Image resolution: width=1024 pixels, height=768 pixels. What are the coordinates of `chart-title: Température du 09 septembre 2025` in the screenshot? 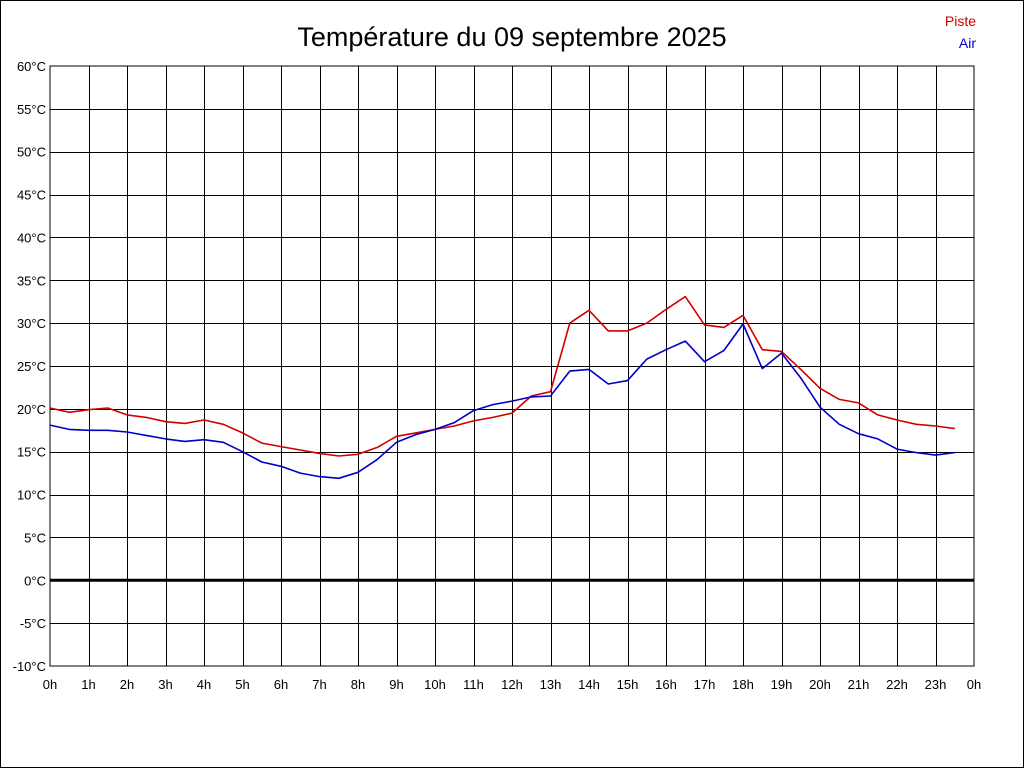 It's located at (511, 37).